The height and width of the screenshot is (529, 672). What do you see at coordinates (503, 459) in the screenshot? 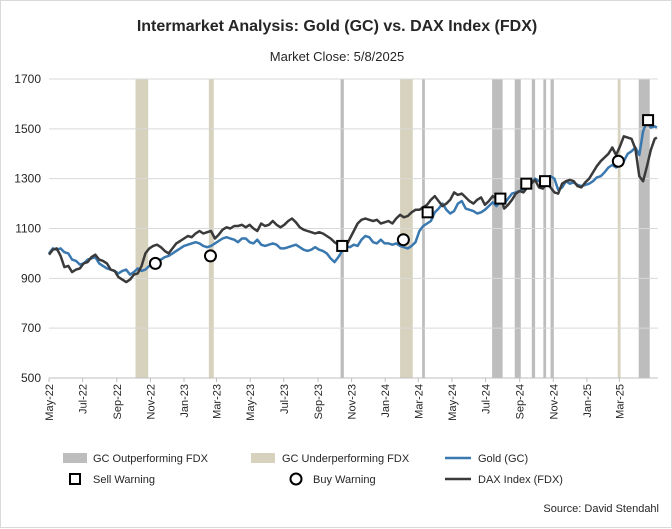
I see `legend-label-gold: Gold (GC)` at bounding box center [503, 459].